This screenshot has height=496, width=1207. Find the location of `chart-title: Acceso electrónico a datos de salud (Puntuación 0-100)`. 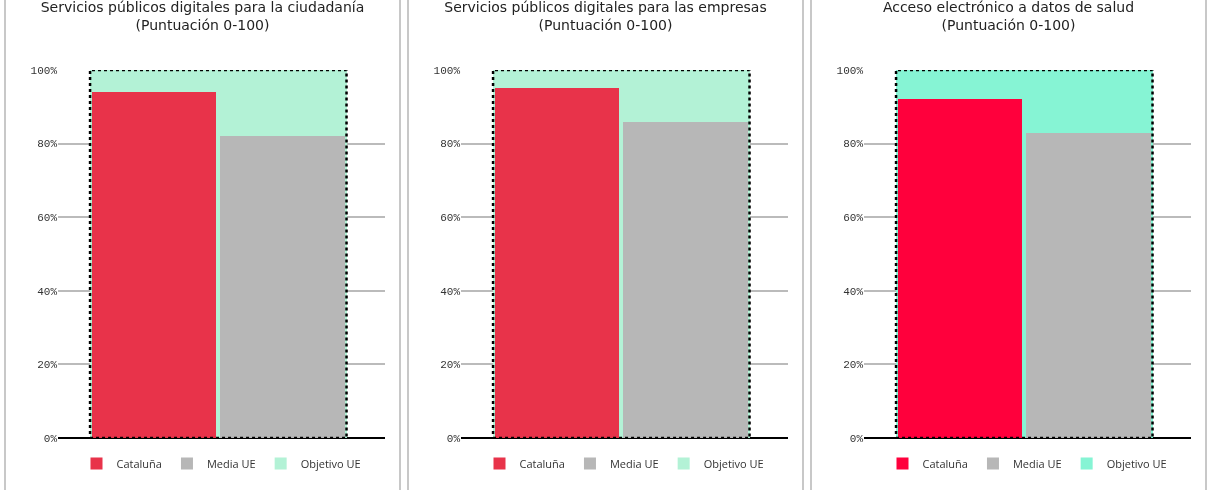

chart-title: Acceso electrónico a datos de salud (Puntuación 0-100) is located at coordinates (1008, 17).